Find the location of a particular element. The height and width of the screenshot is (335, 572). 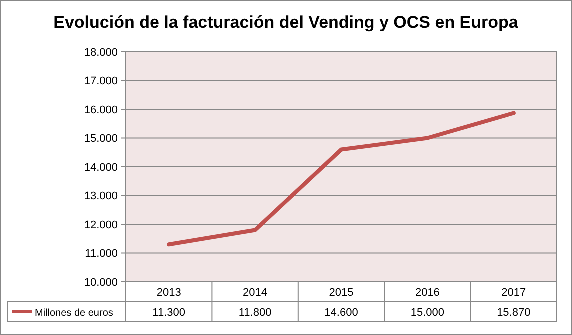

x-tick-label: 2015 is located at coordinates (341, 293).